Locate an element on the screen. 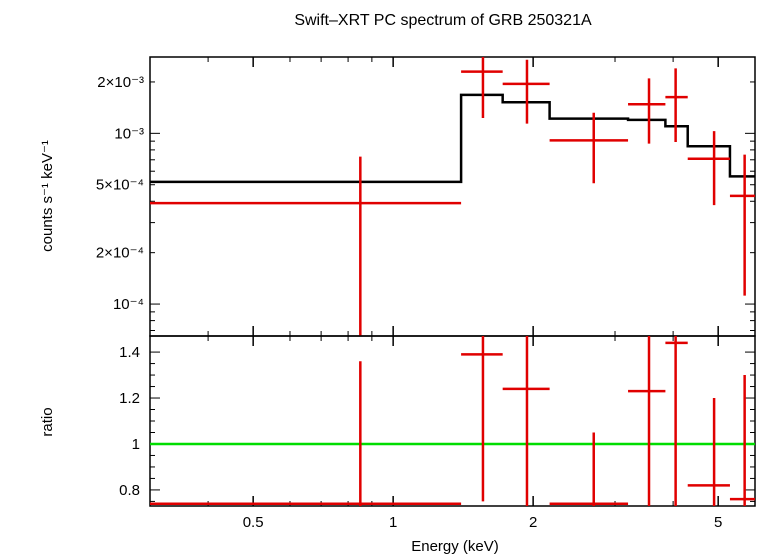  x-tick-label: 1 is located at coordinates (393, 522).